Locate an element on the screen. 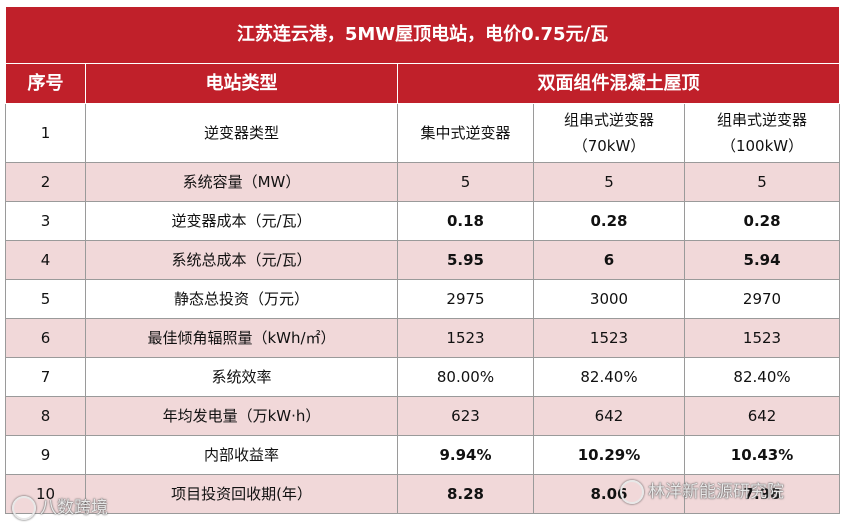 Image resolution: width=844 pixels, height=524 pixels. watermark-right-text: 林洋新能源研究院 is located at coordinates (716, 492).